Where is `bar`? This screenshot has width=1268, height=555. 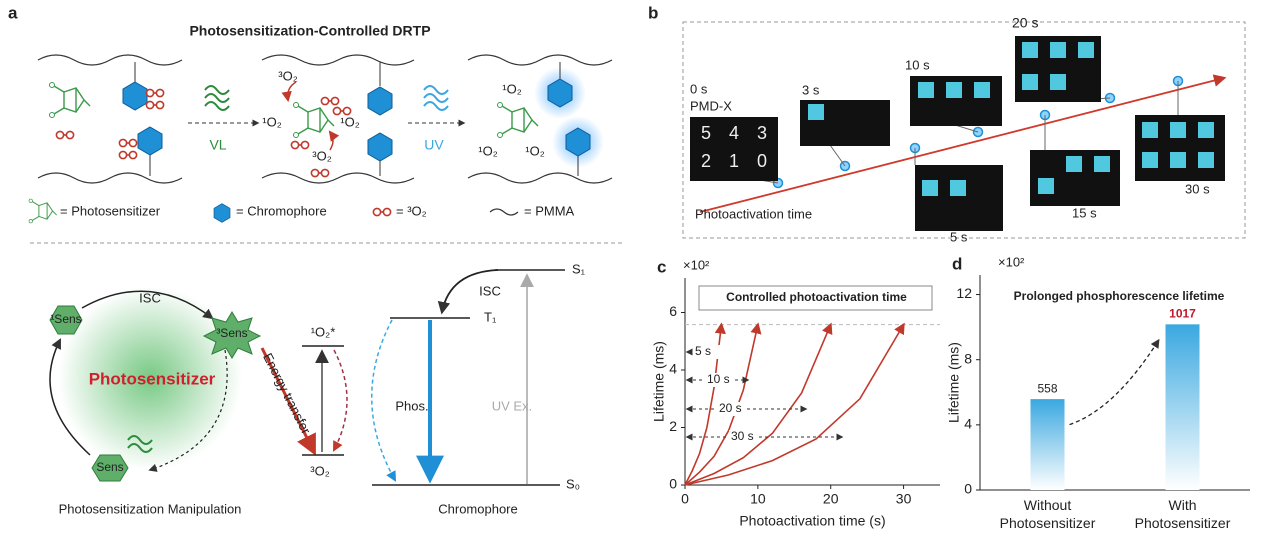 bar is located at coordinates (1182, 407).